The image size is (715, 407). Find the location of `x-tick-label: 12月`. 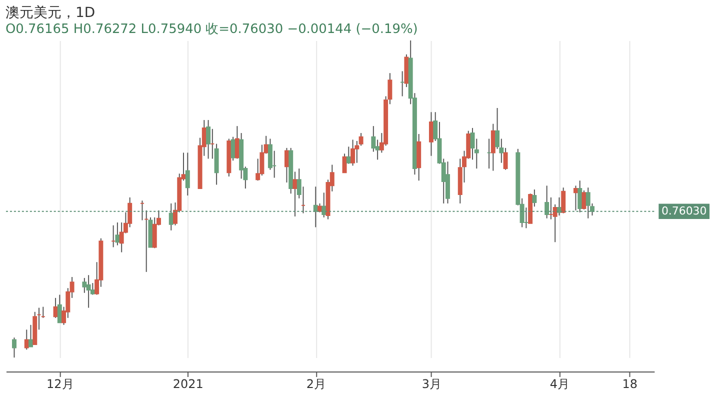

x-tick-label: 12月 is located at coordinates (60, 383).